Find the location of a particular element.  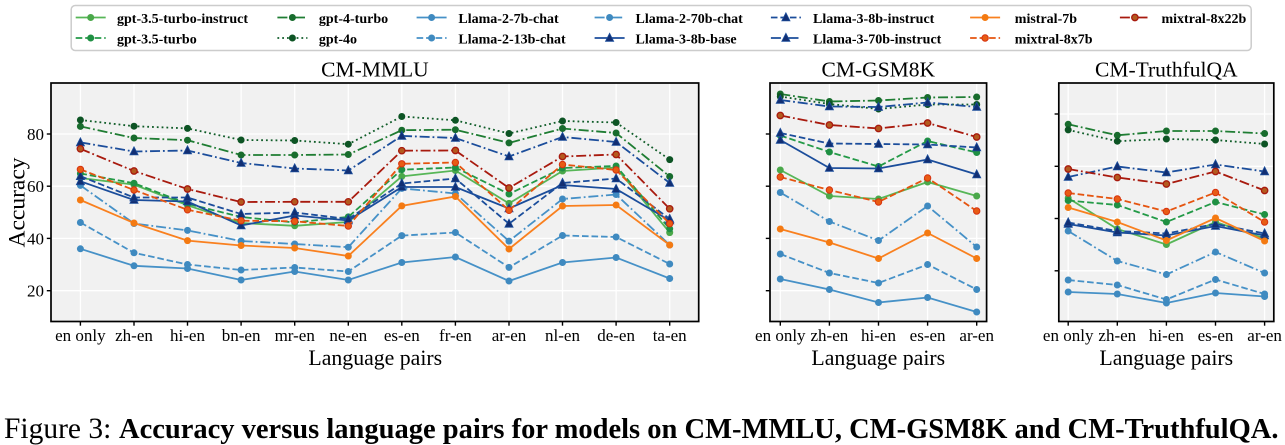

svg-text: fr-en is located at coordinates (455, 335).